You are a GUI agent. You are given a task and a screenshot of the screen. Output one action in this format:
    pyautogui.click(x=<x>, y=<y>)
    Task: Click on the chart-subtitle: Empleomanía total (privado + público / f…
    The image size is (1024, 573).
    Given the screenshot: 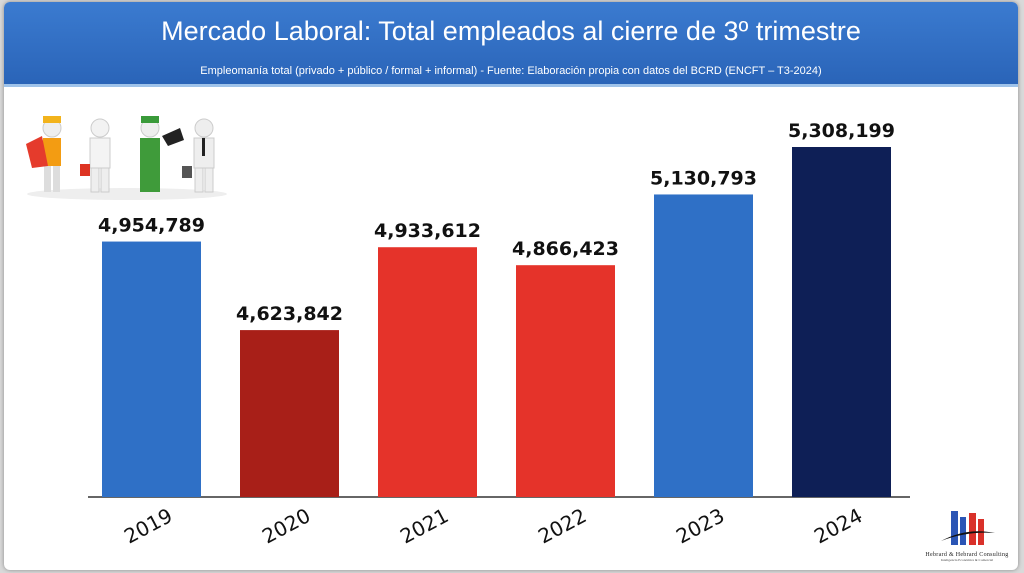 What is the action you would take?
    pyautogui.click(x=511, y=71)
    